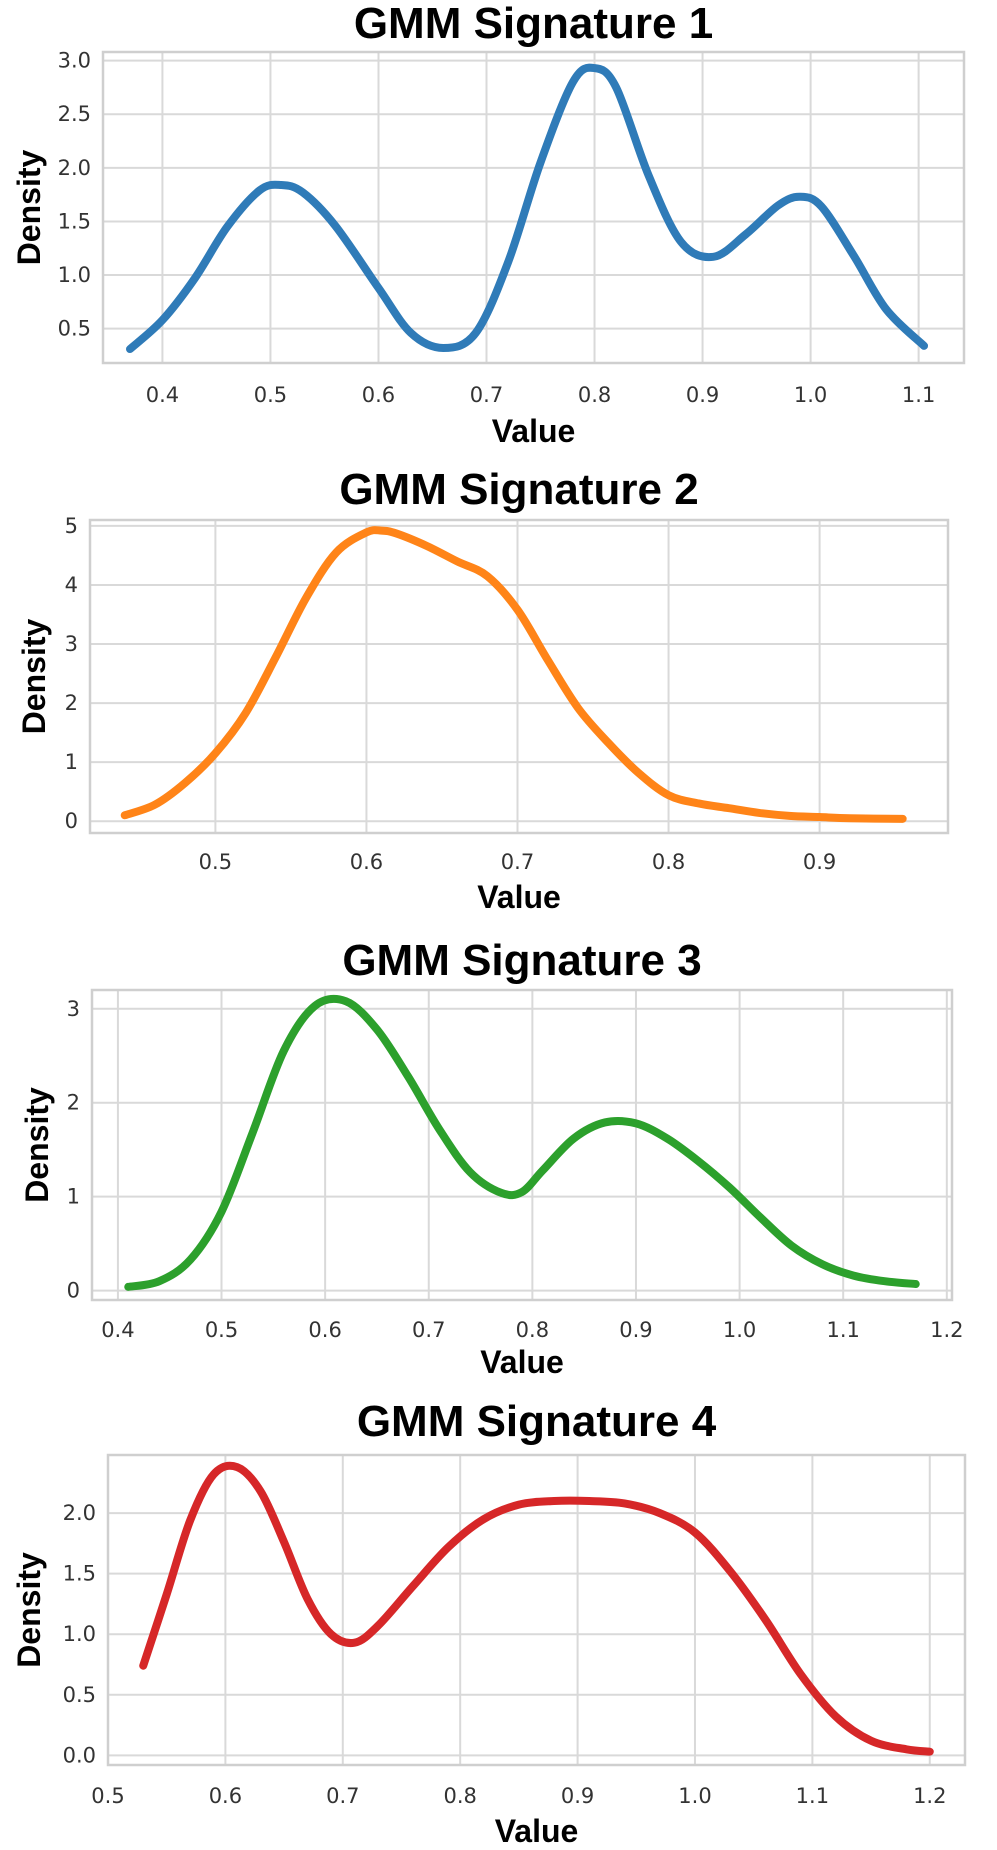 This screenshot has width=997, height=1850. I want to click on y-tick-labels: 0 1 2 3, so click(73, 1150).